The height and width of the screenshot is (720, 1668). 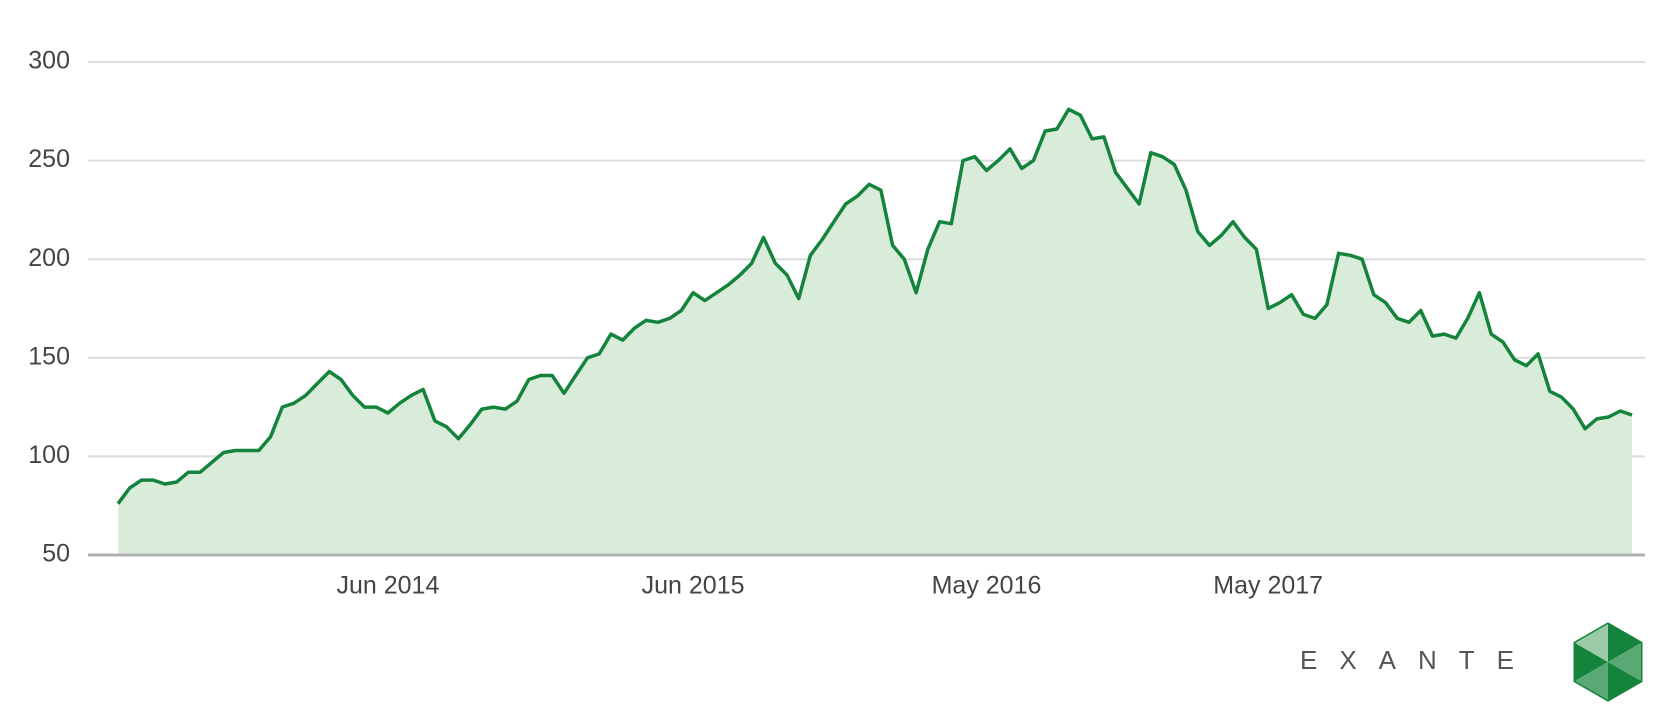 I want to click on y-tick-label: 250, so click(x=49, y=159).